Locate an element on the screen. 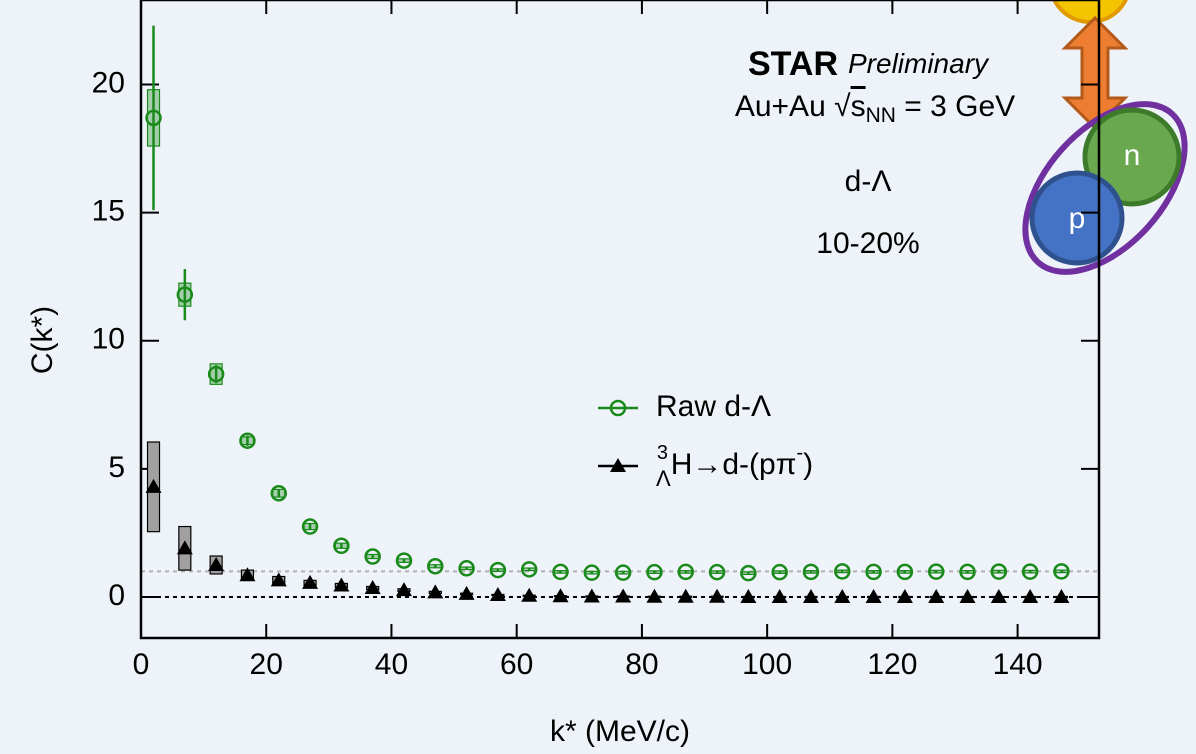  x-tick-label: 80 is located at coordinates (641, 664).